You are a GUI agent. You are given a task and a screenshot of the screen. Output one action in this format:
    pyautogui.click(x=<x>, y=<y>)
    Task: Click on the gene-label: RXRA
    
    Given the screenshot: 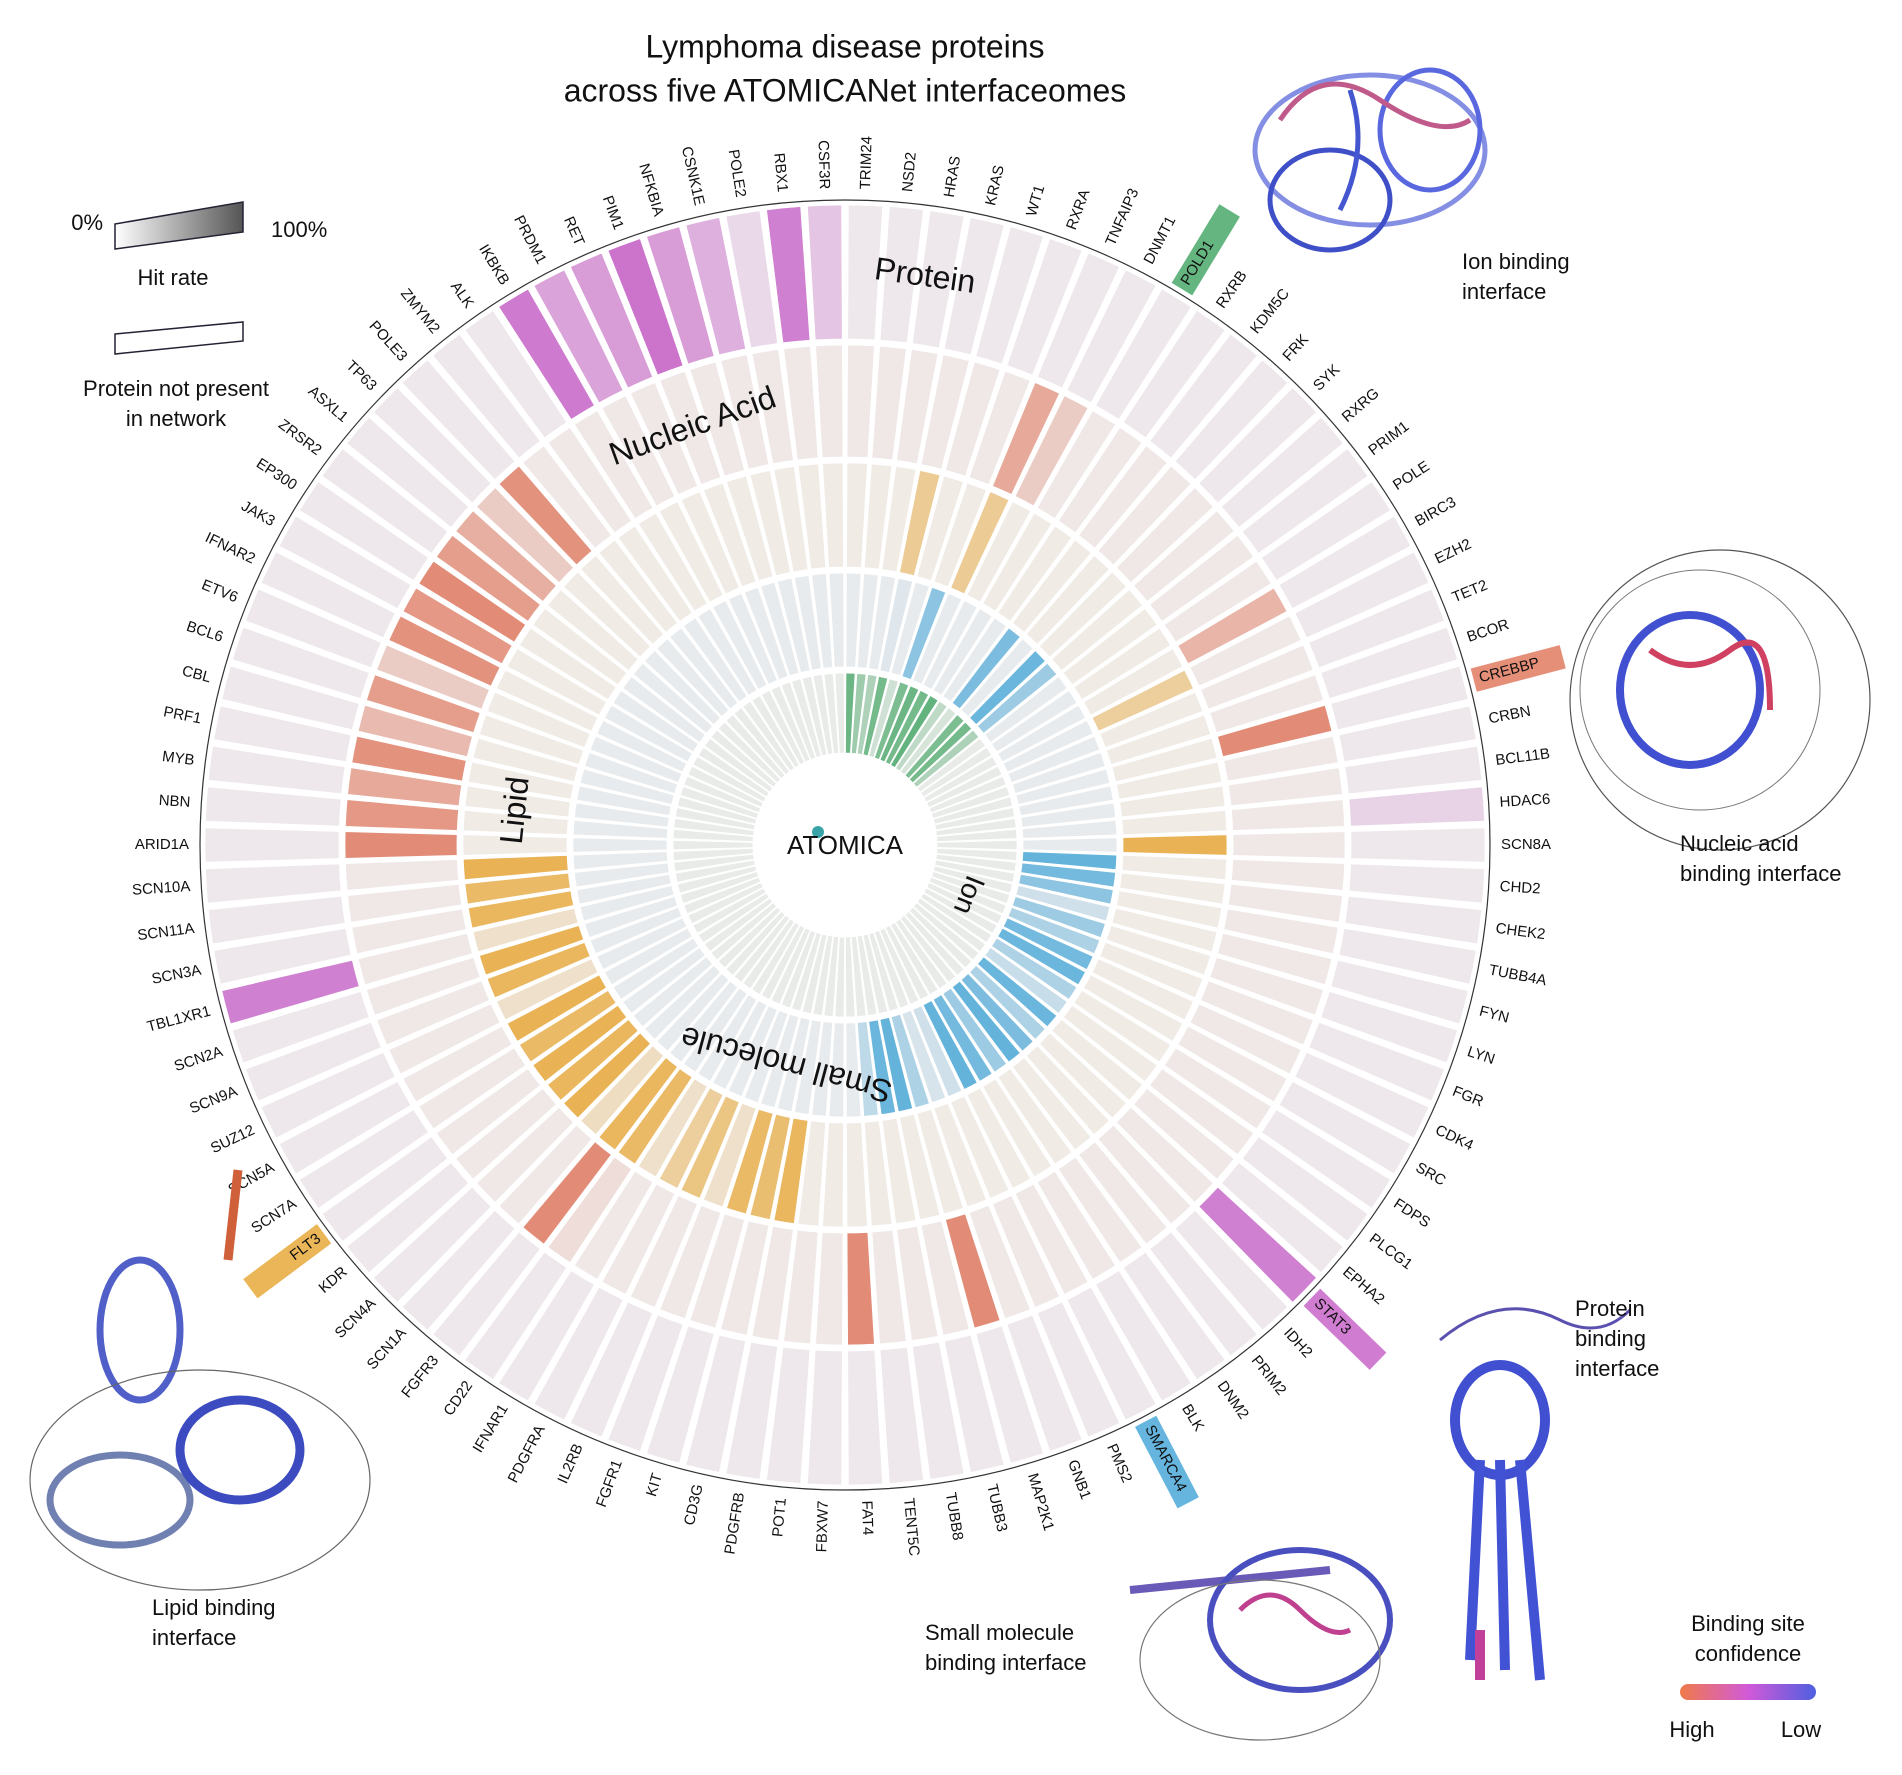 What is the action you would take?
    pyautogui.click(x=1078, y=209)
    